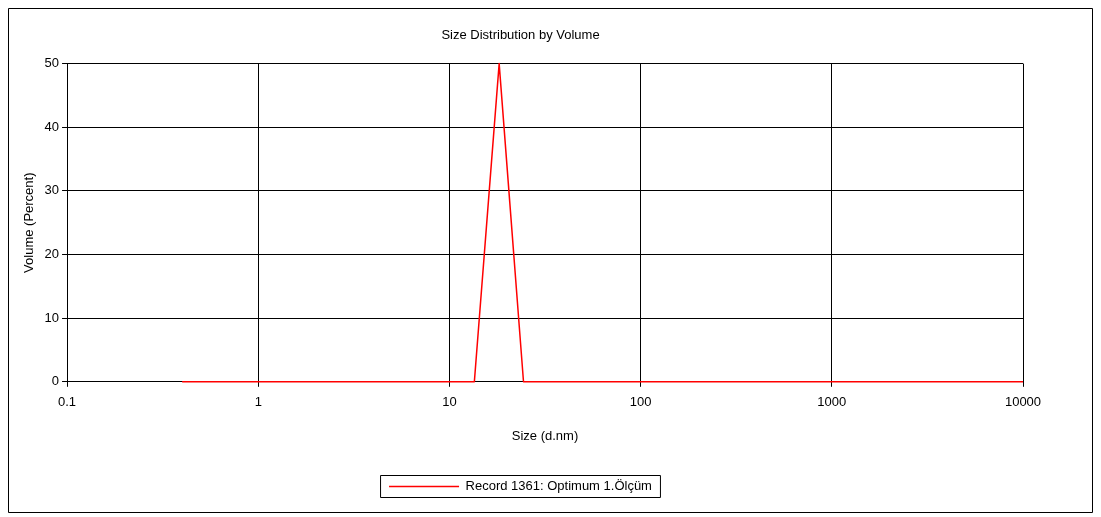 This screenshot has height=517, width=1101. I want to click on y-axis-title: Volume (Percent), so click(29, 222).